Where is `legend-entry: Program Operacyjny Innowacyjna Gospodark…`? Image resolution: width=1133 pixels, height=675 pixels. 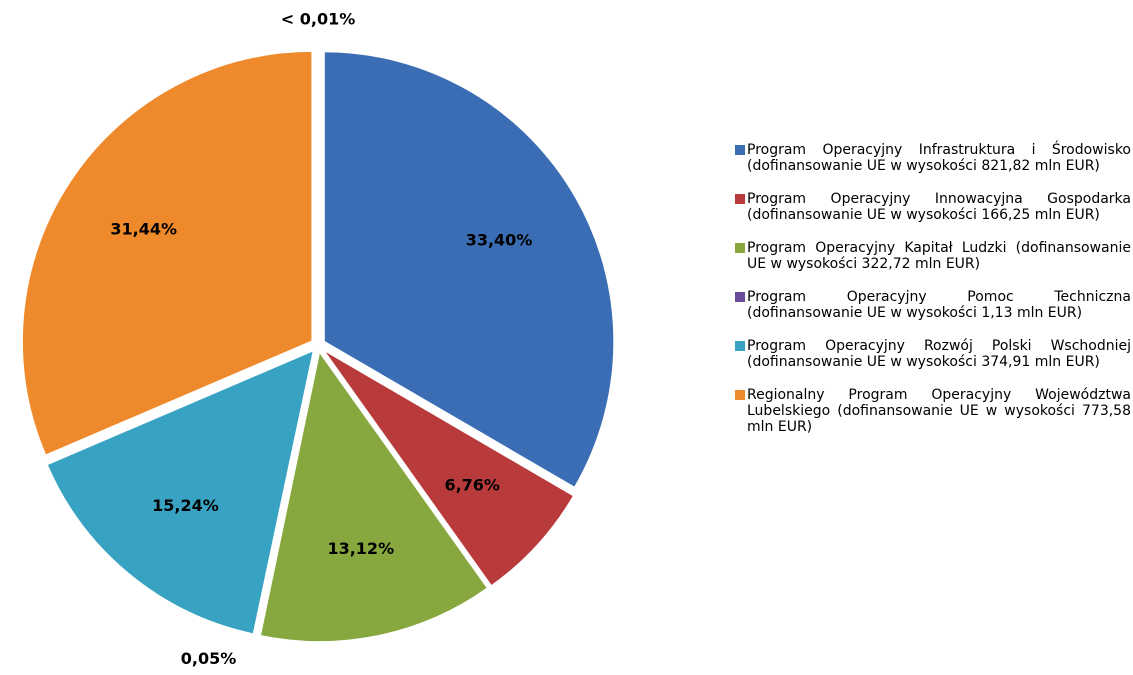
legend-entry: Program Operacyjny Innowacyjna Gospodark… is located at coordinates (933, 207).